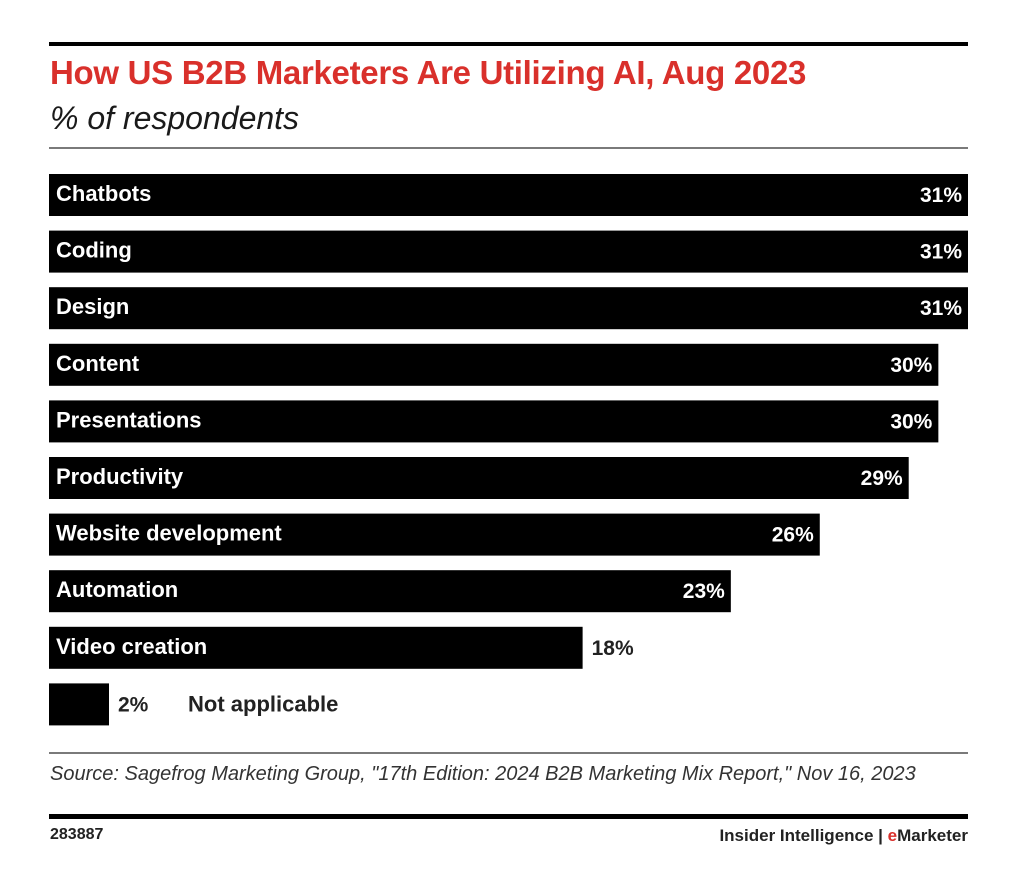  What do you see at coordinates (169, 533) in the screenshot?
I see `category-label: Website development` at bounding box center [169, 533].